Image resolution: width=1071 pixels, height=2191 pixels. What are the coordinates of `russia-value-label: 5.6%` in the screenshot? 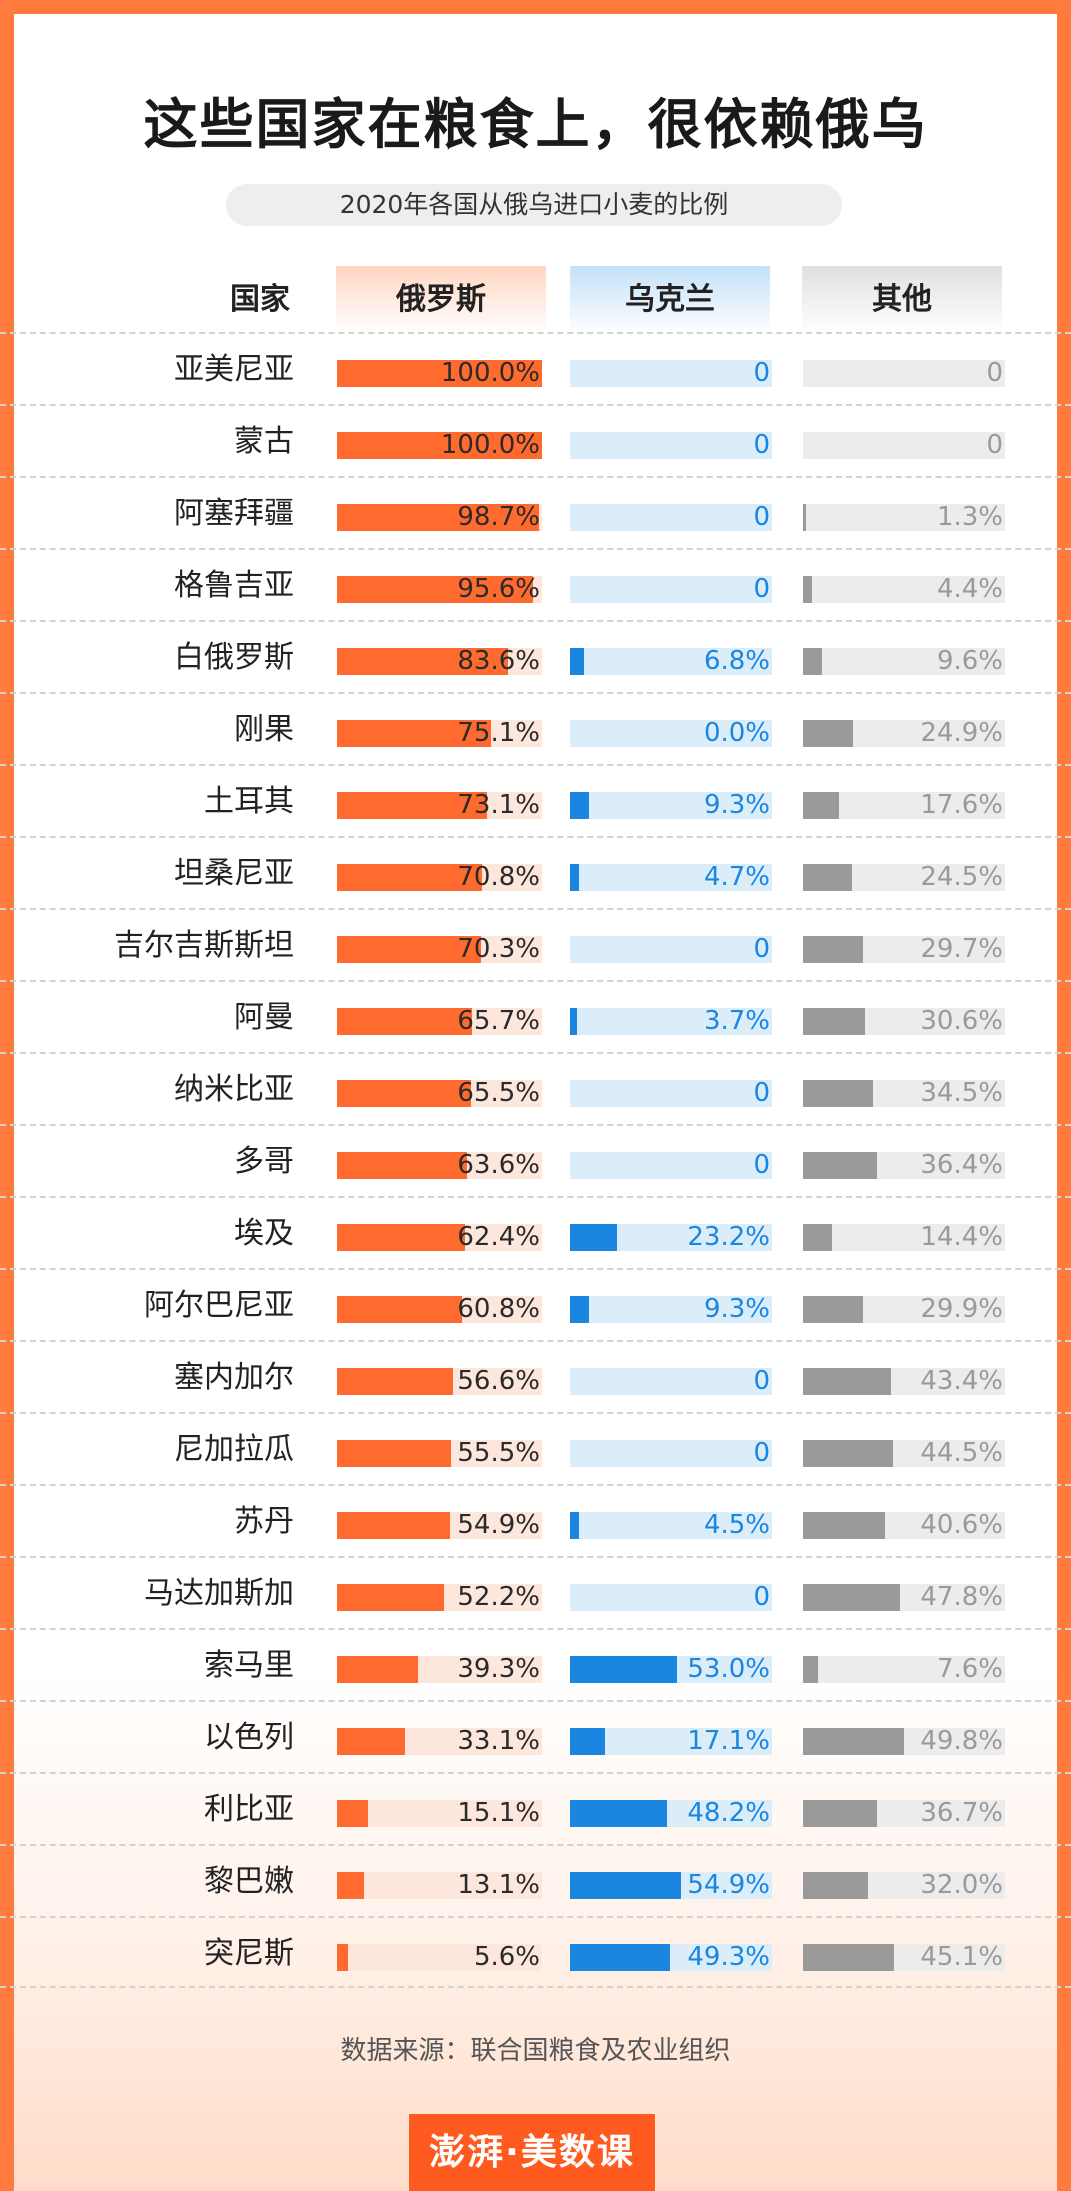 It's located at (506, 1957).